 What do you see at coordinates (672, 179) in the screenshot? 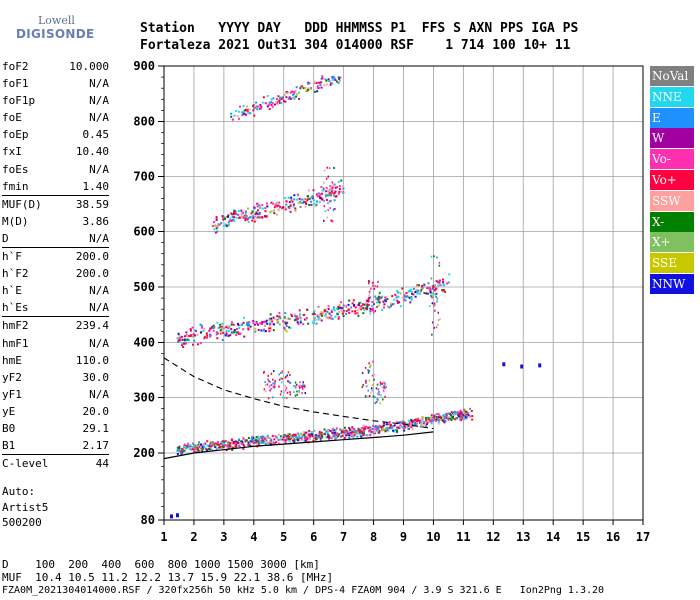
I see `legend-item-vo-: Vo+` at bounding box center [672, 179].